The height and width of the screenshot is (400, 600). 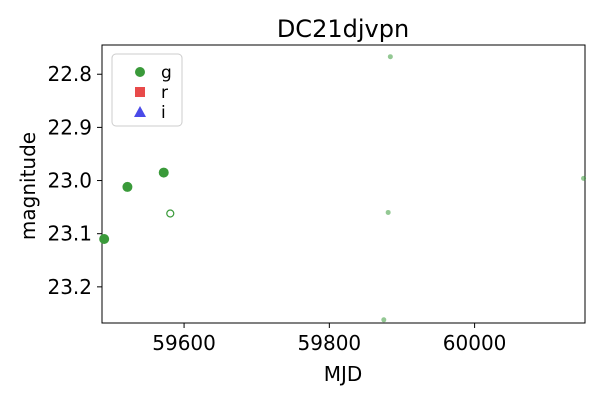 I want to click on y-tick-label: 23.2, so click(x=69, y=287).